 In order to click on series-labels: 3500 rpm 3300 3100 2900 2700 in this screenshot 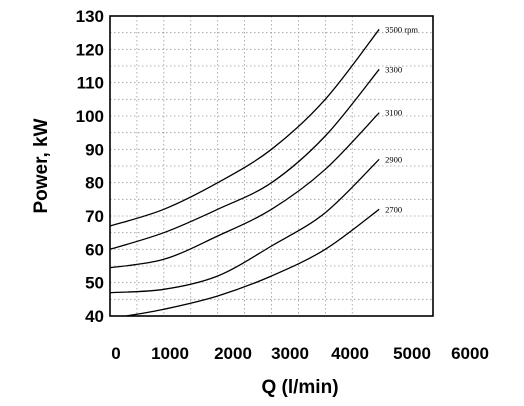, I will do `click(401, 119)`.